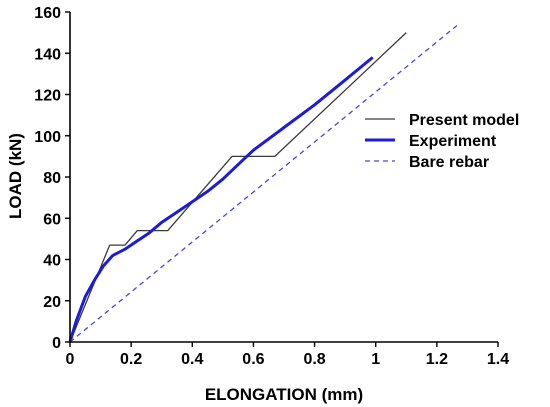 This screenshot has width=550, height=407. Describe the element at coordinates (47, 96) in the screenshot. I see `y-tick-label: 120` at that location.